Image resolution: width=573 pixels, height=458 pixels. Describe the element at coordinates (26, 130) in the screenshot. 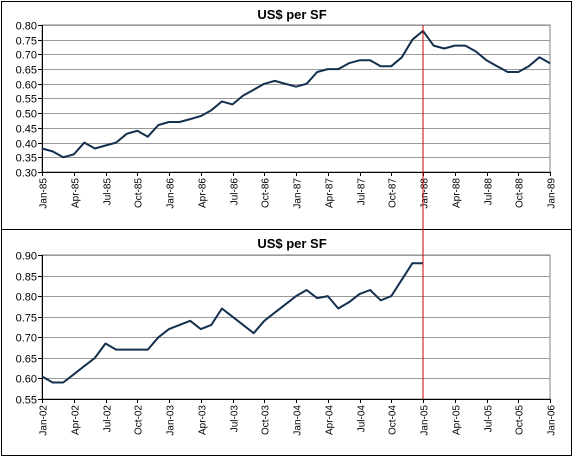

I see `y-tick-label: 0.45` at that location.